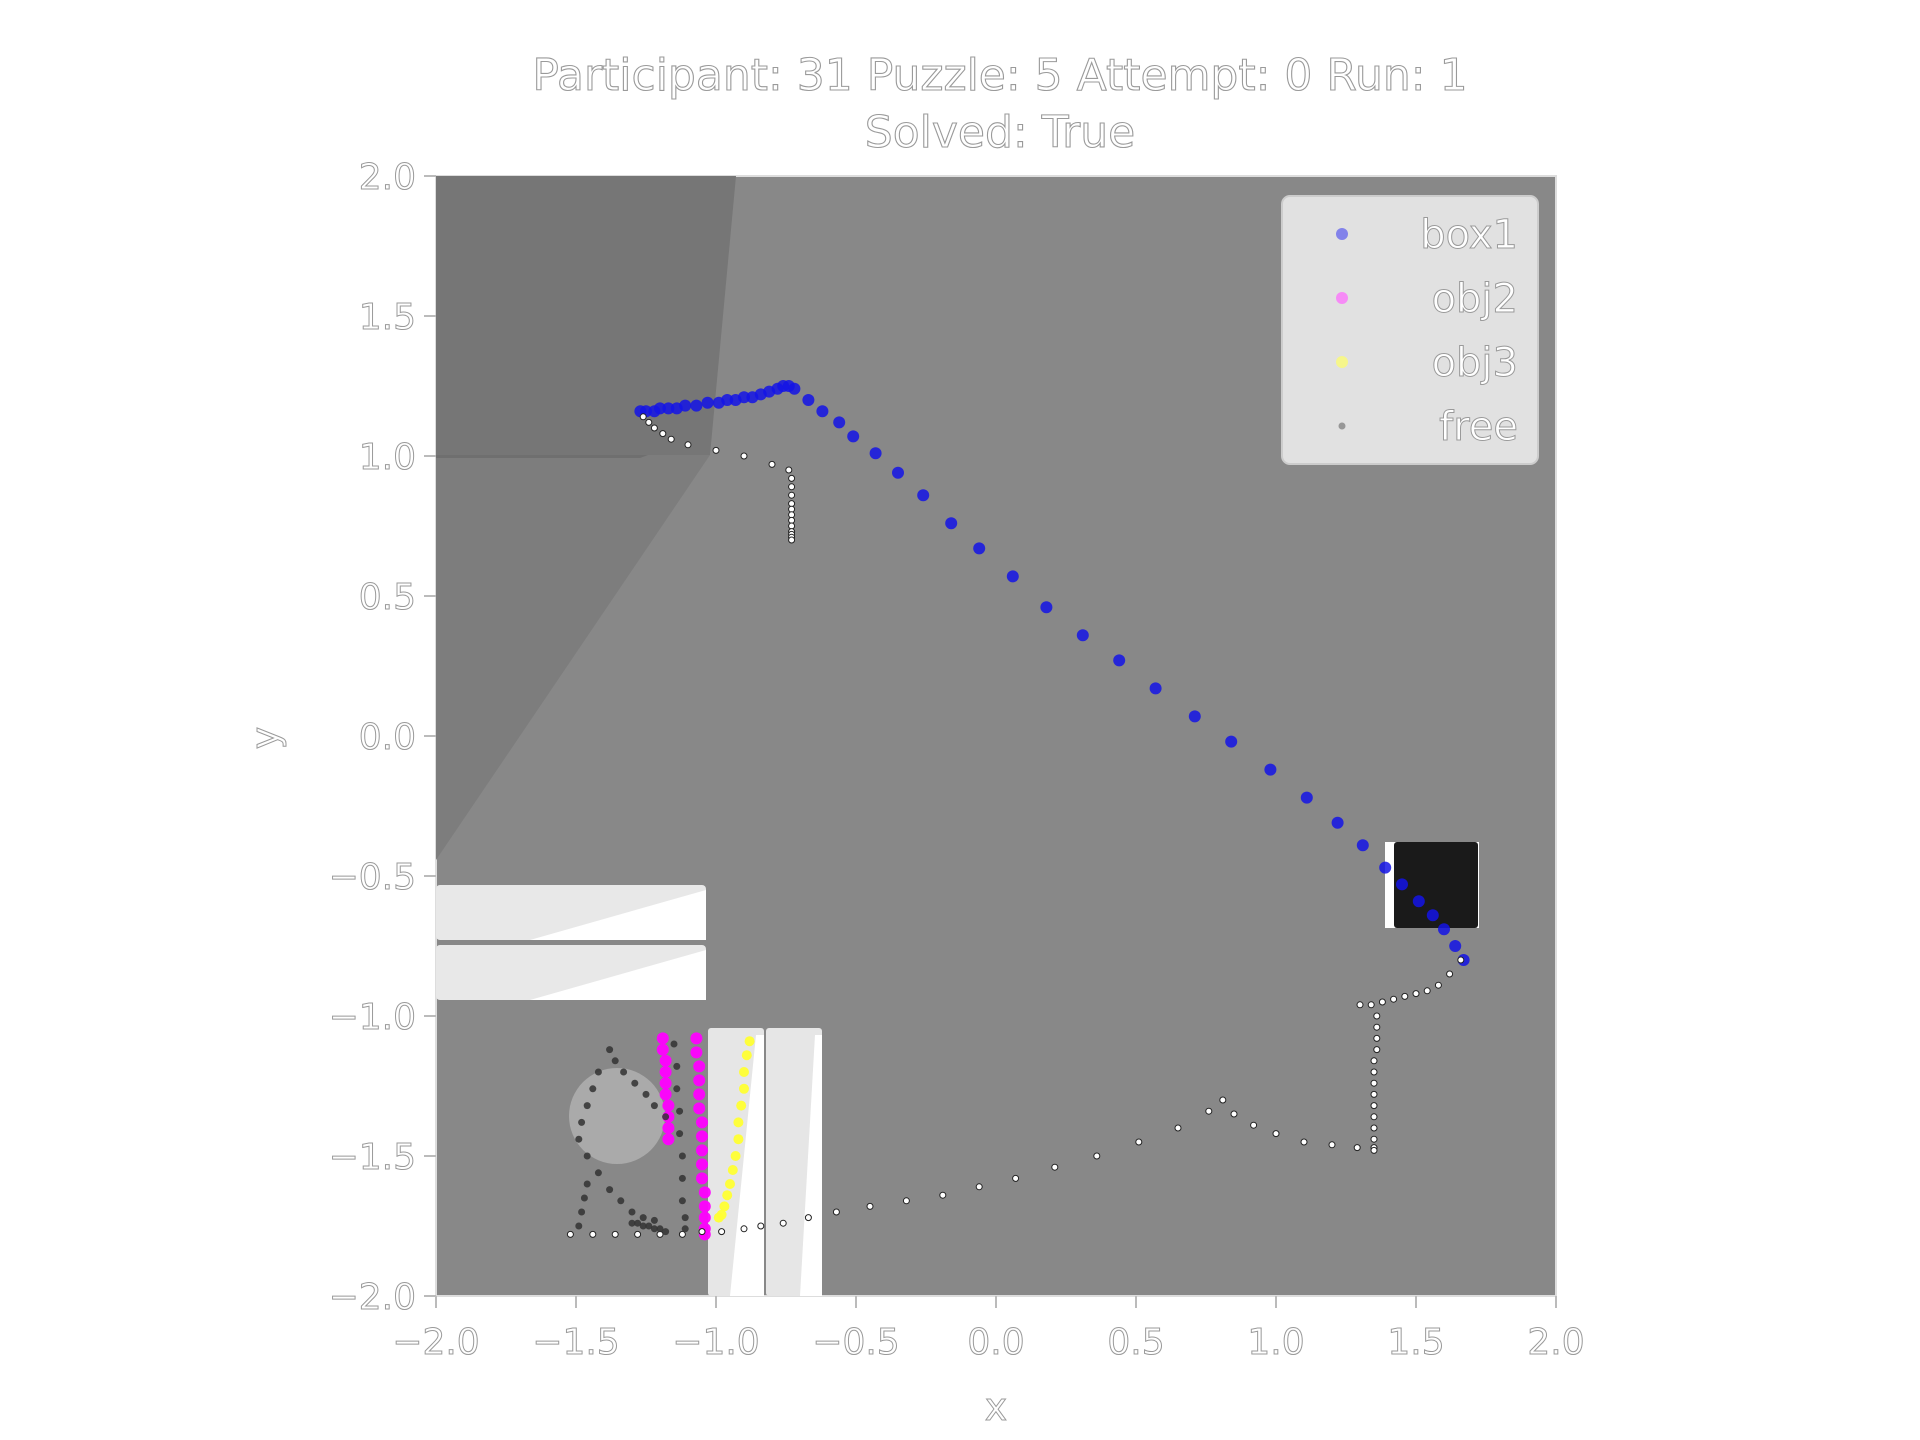 The width and height of the screenshot is (1920, 1440). What do you see at coordinates (575, 1342) in the screenshot?
I see `x-tick-label: −1.5` at bounding box center [575, 1342].